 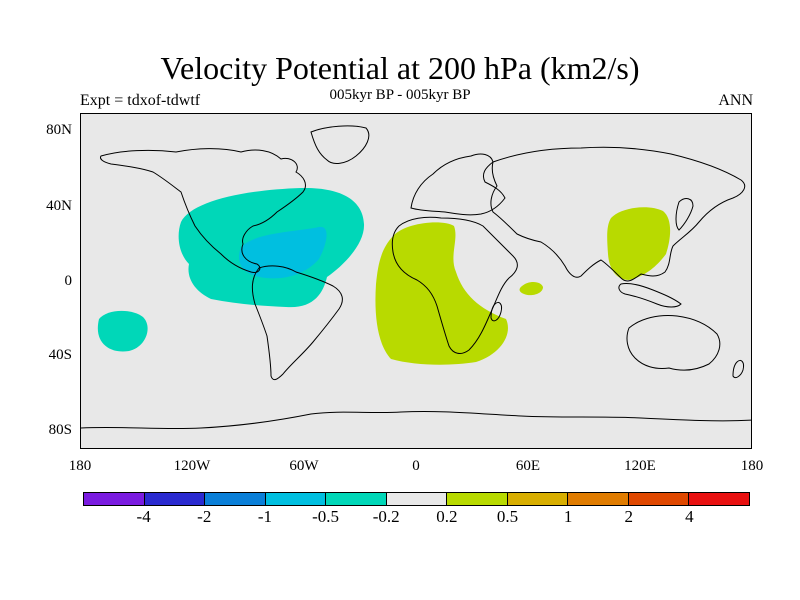 I want to click on coastline-asia, so click(x=618, y=214).